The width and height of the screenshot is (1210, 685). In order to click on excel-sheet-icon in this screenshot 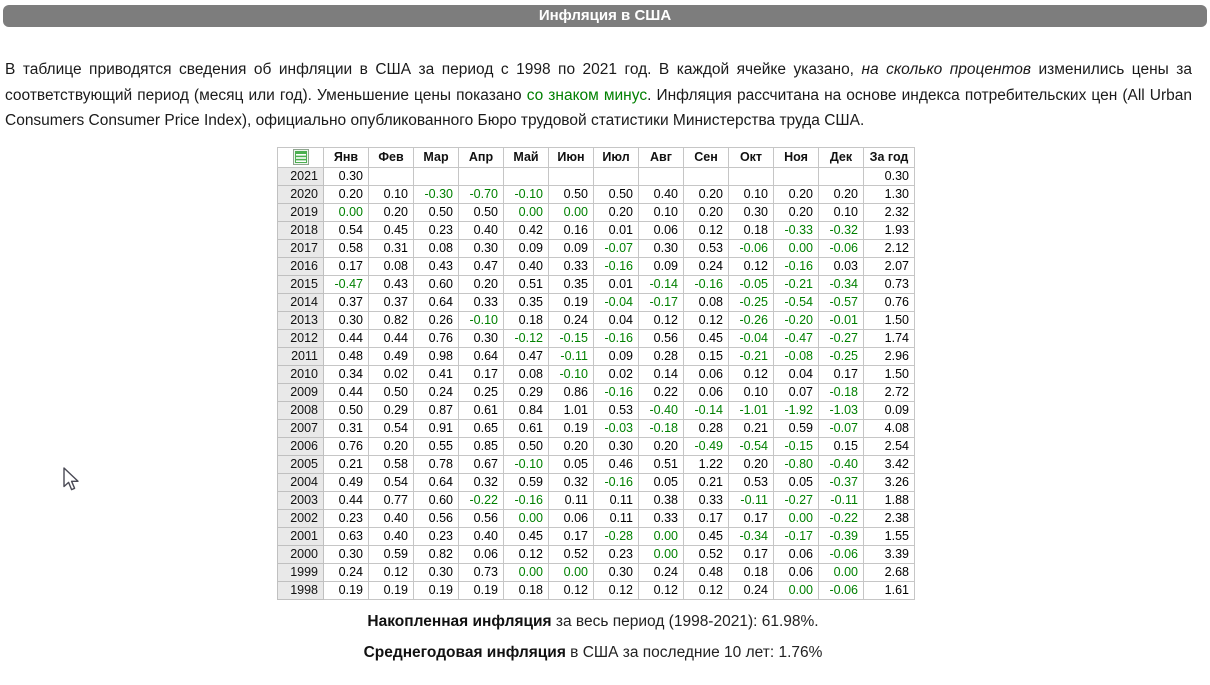, I will do `click(300, 157)`.